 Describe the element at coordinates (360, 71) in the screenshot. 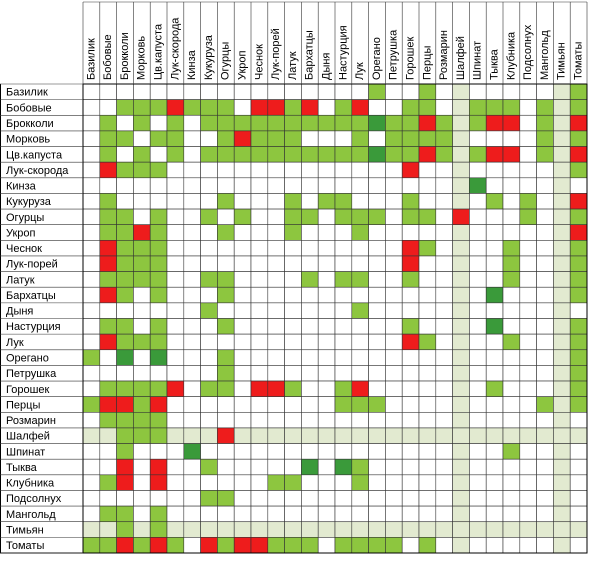

I see `column-label: Лук` at that location.